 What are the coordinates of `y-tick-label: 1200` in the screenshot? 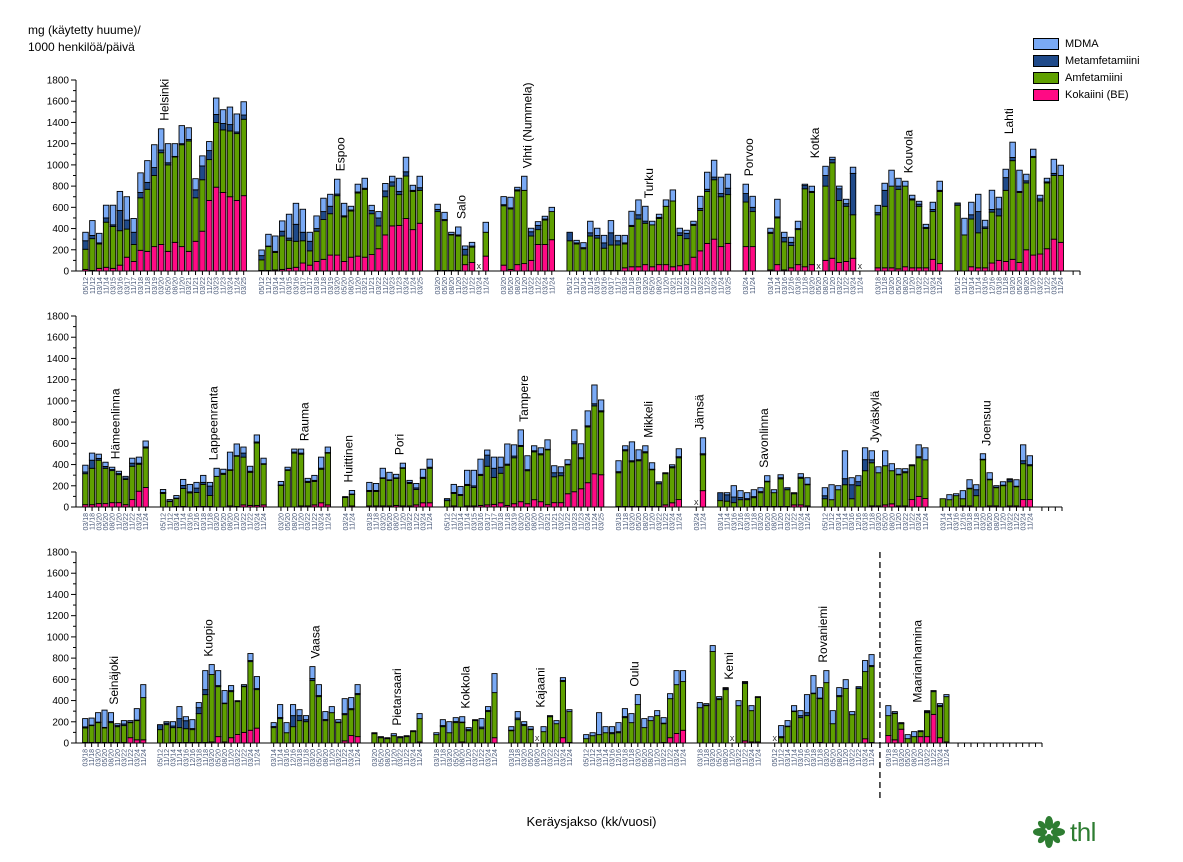 It's located at (58, 144).